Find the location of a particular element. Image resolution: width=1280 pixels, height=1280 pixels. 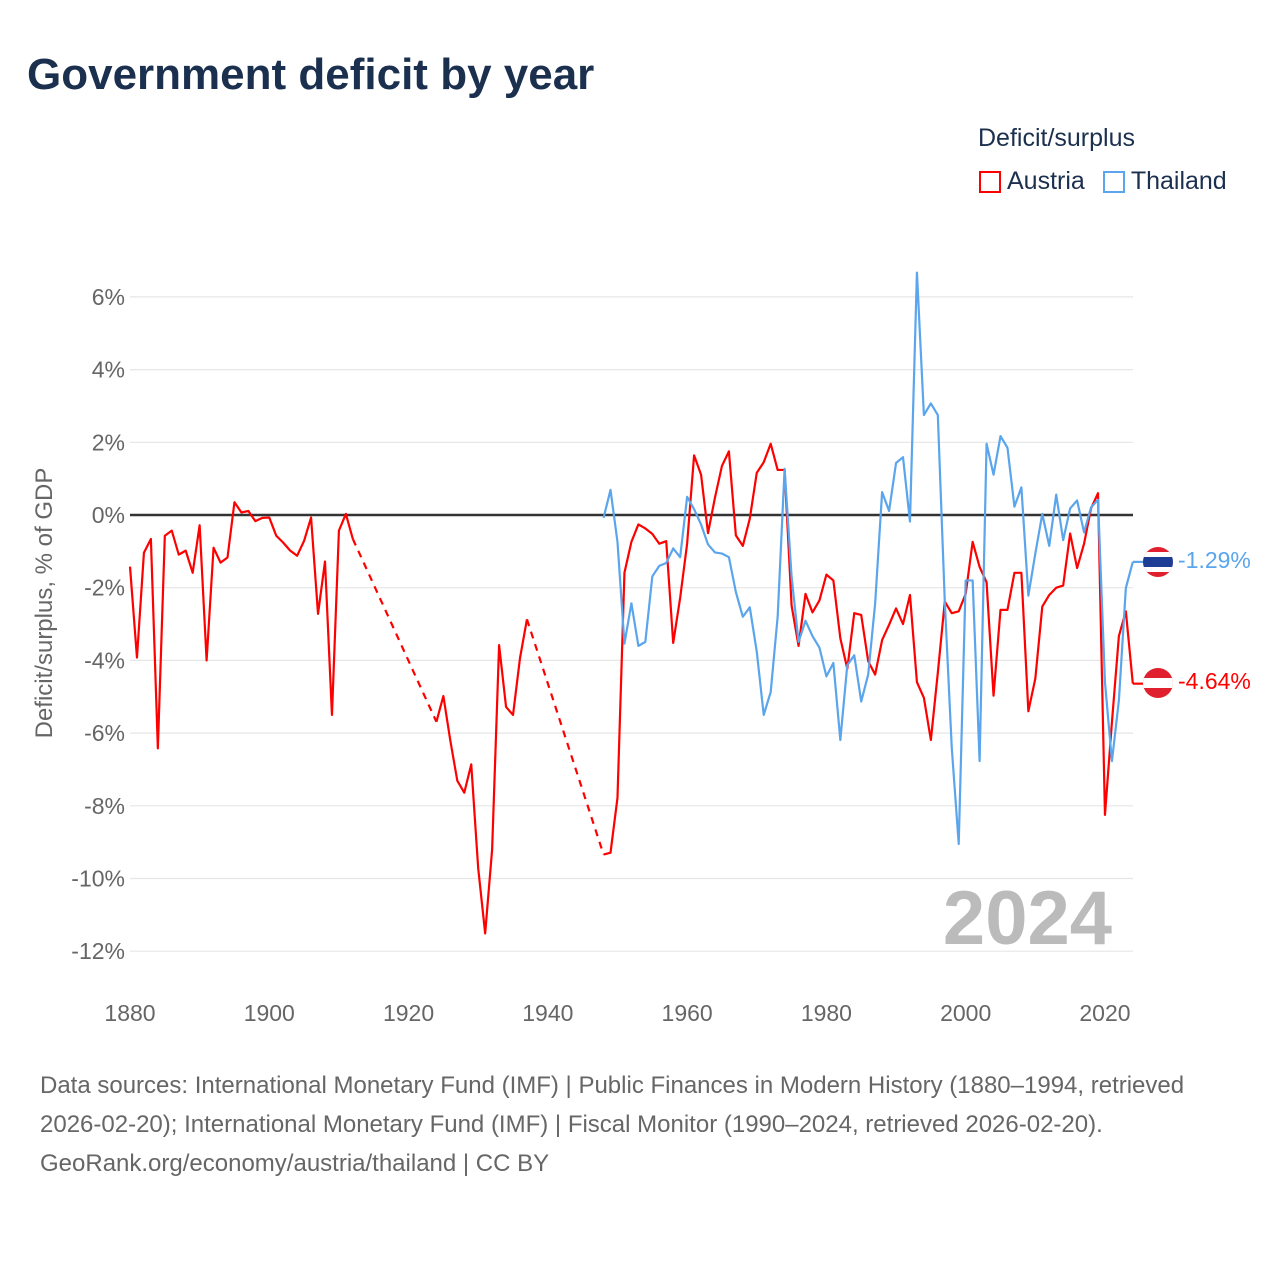

austria-swatch is located at coordinates (990, 181).